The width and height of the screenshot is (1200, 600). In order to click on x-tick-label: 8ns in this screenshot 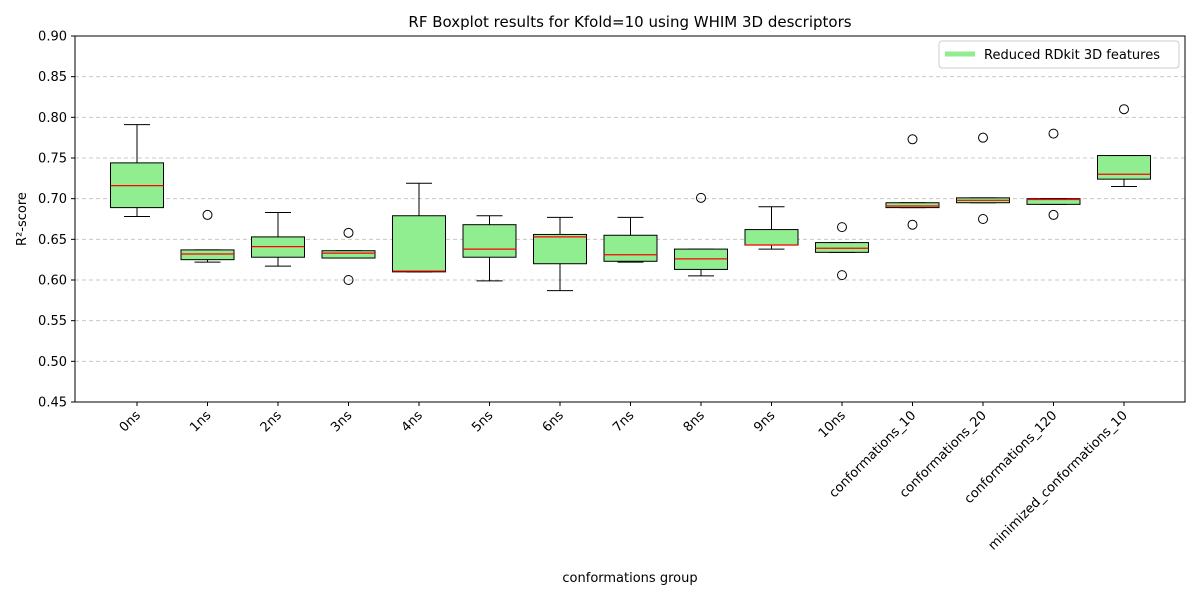, I will do `click(694, 421)`.